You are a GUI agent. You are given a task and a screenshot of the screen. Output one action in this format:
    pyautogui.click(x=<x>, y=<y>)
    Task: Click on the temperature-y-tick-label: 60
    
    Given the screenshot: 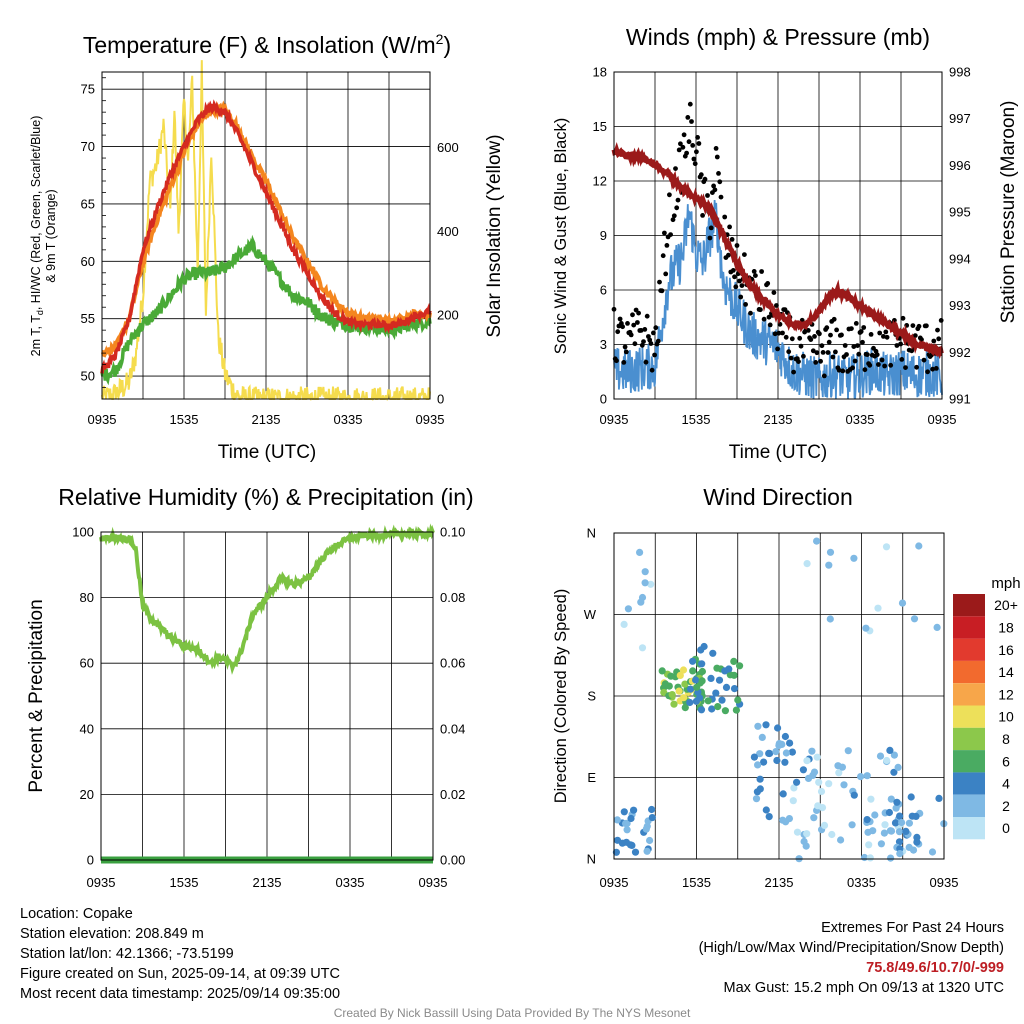 What is the action you would take?
    pyautogui.click(x=88, y=261)
    